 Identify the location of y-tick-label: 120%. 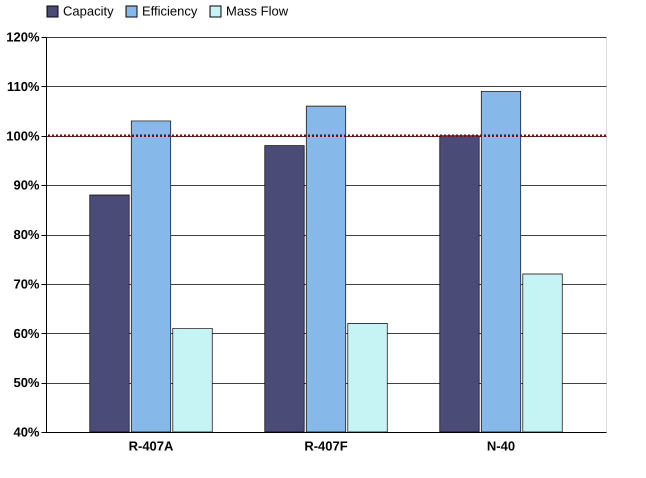
(23, 37).